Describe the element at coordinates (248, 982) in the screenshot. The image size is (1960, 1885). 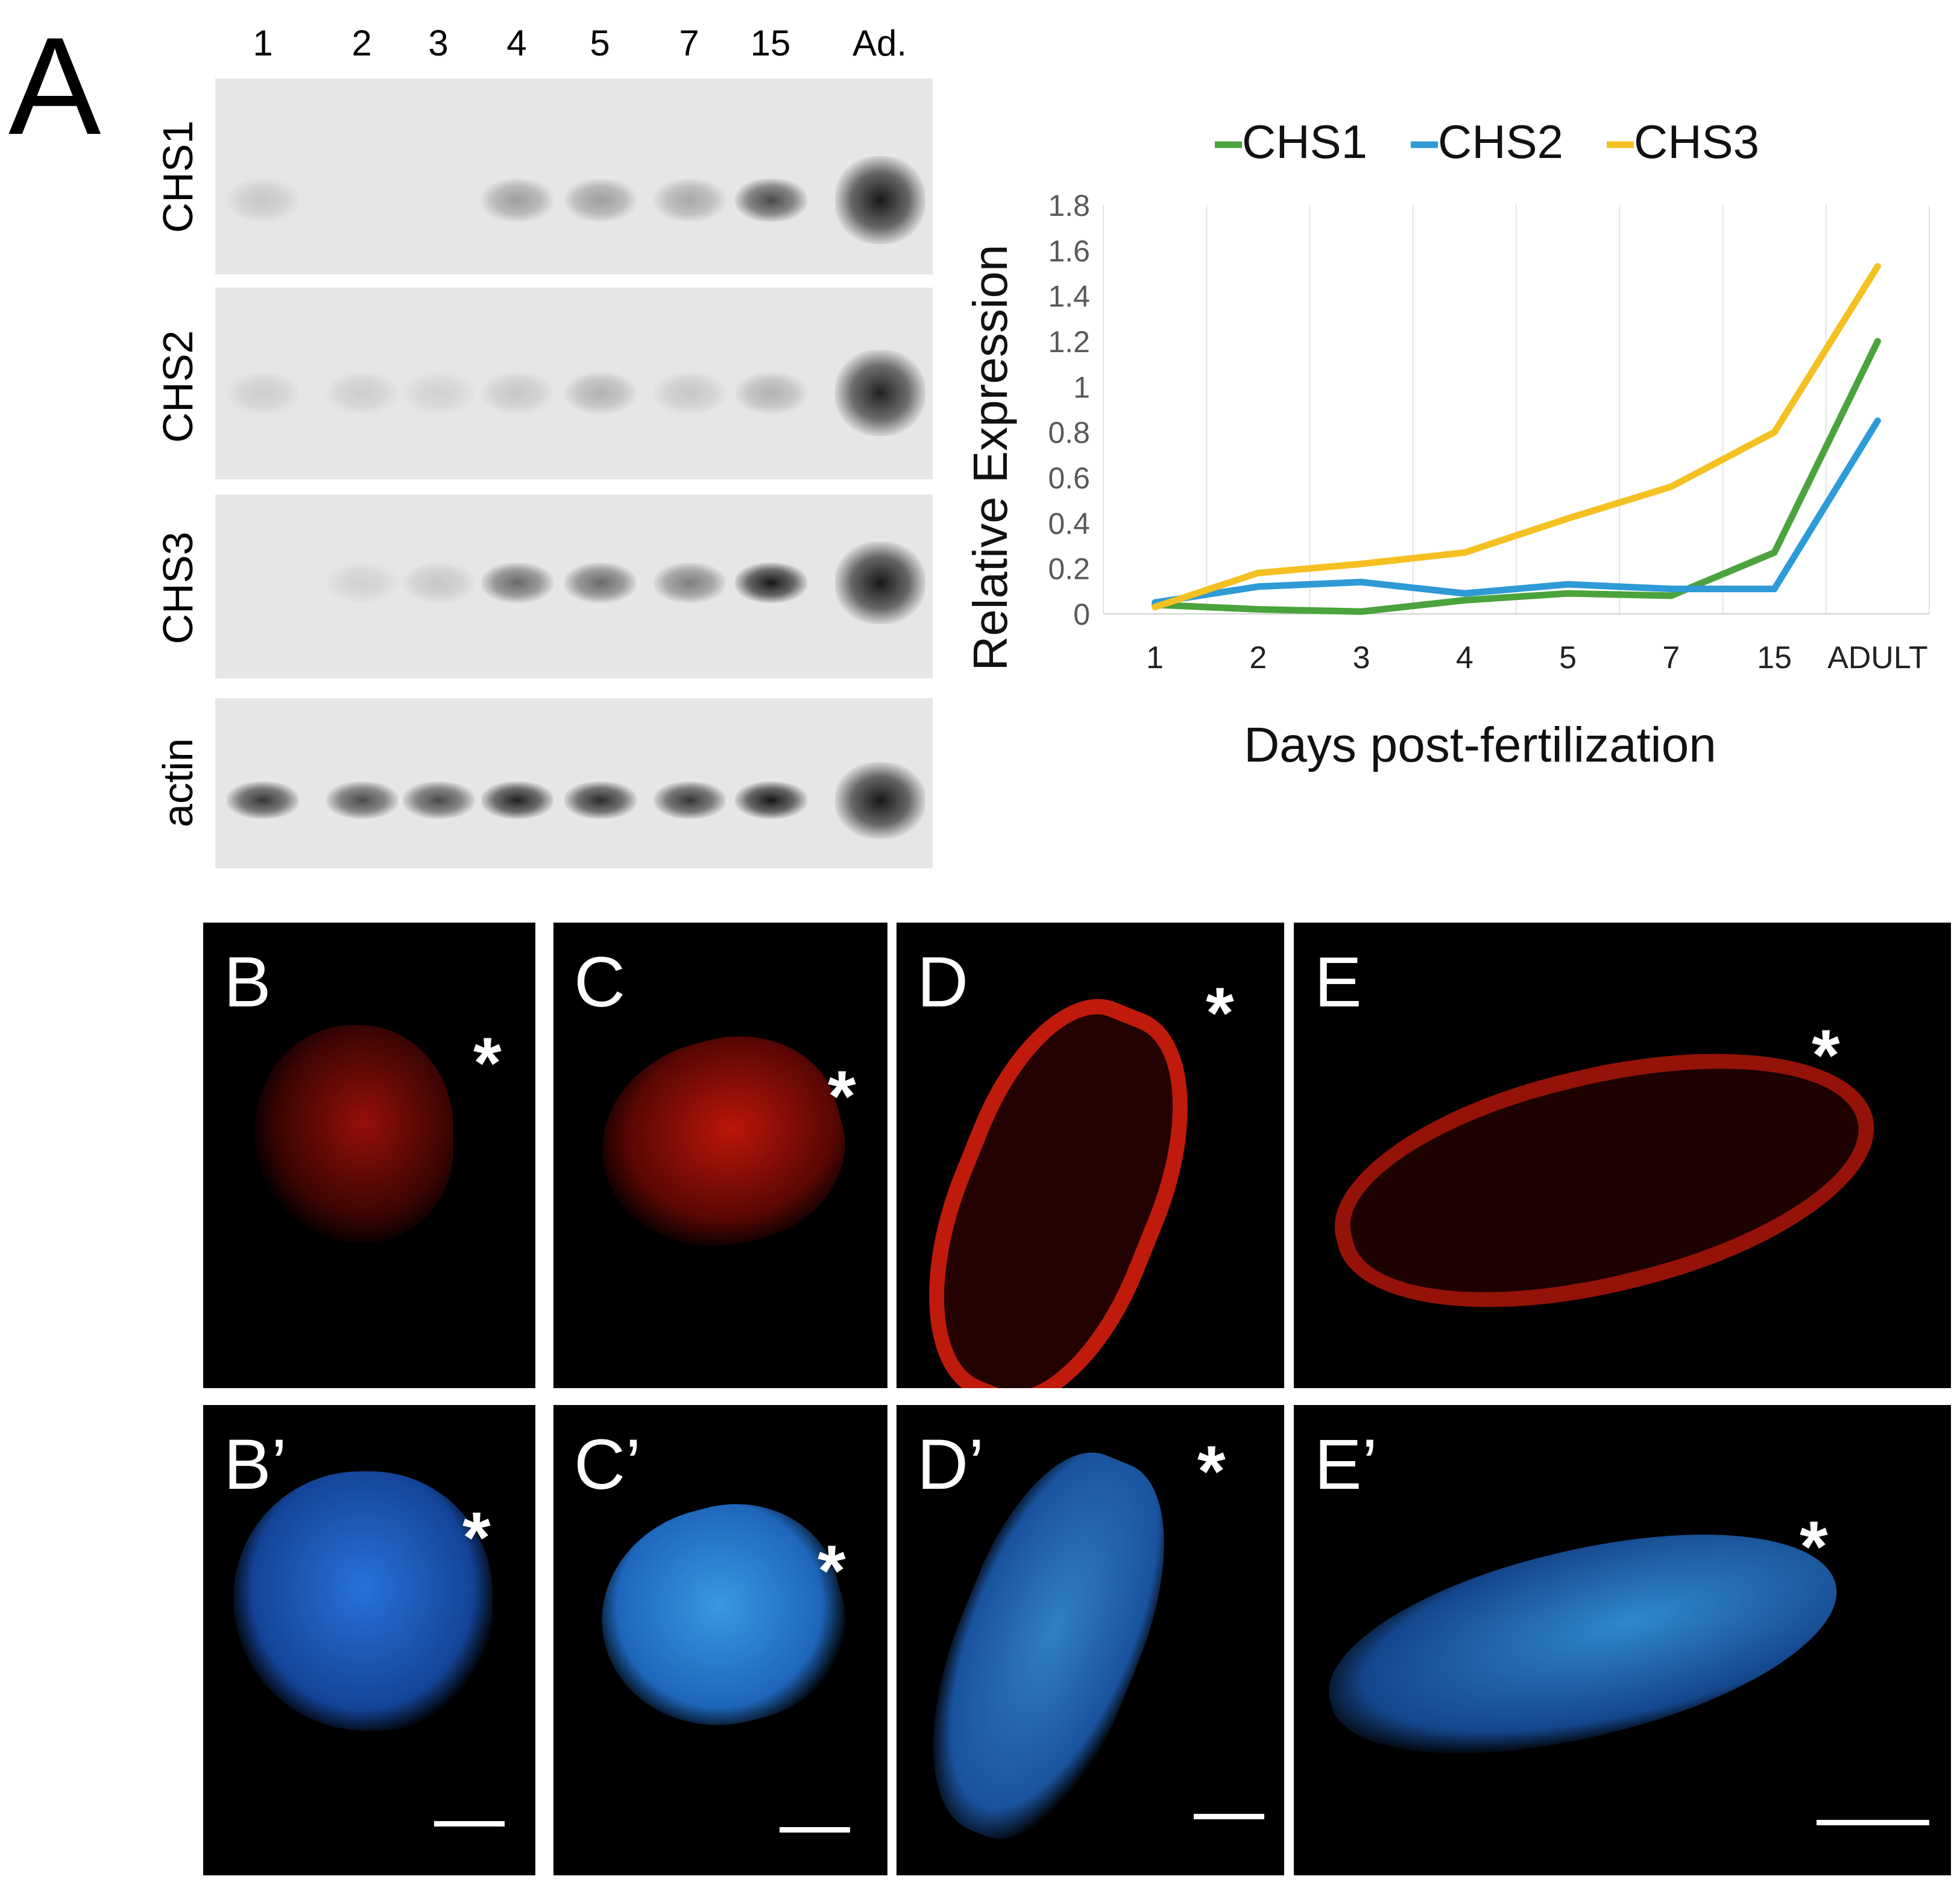
I see `panel-letter: B` at that location.